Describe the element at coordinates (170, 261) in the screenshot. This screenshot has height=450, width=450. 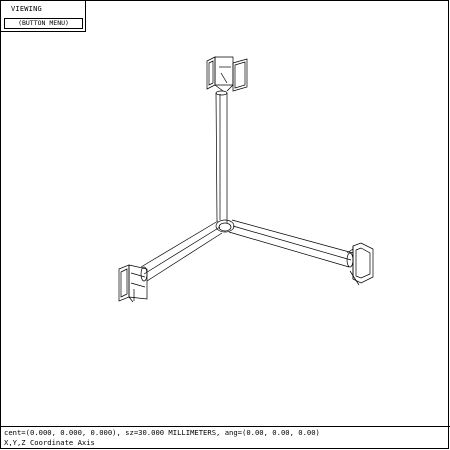
I see `y-axis-arm` at that location.